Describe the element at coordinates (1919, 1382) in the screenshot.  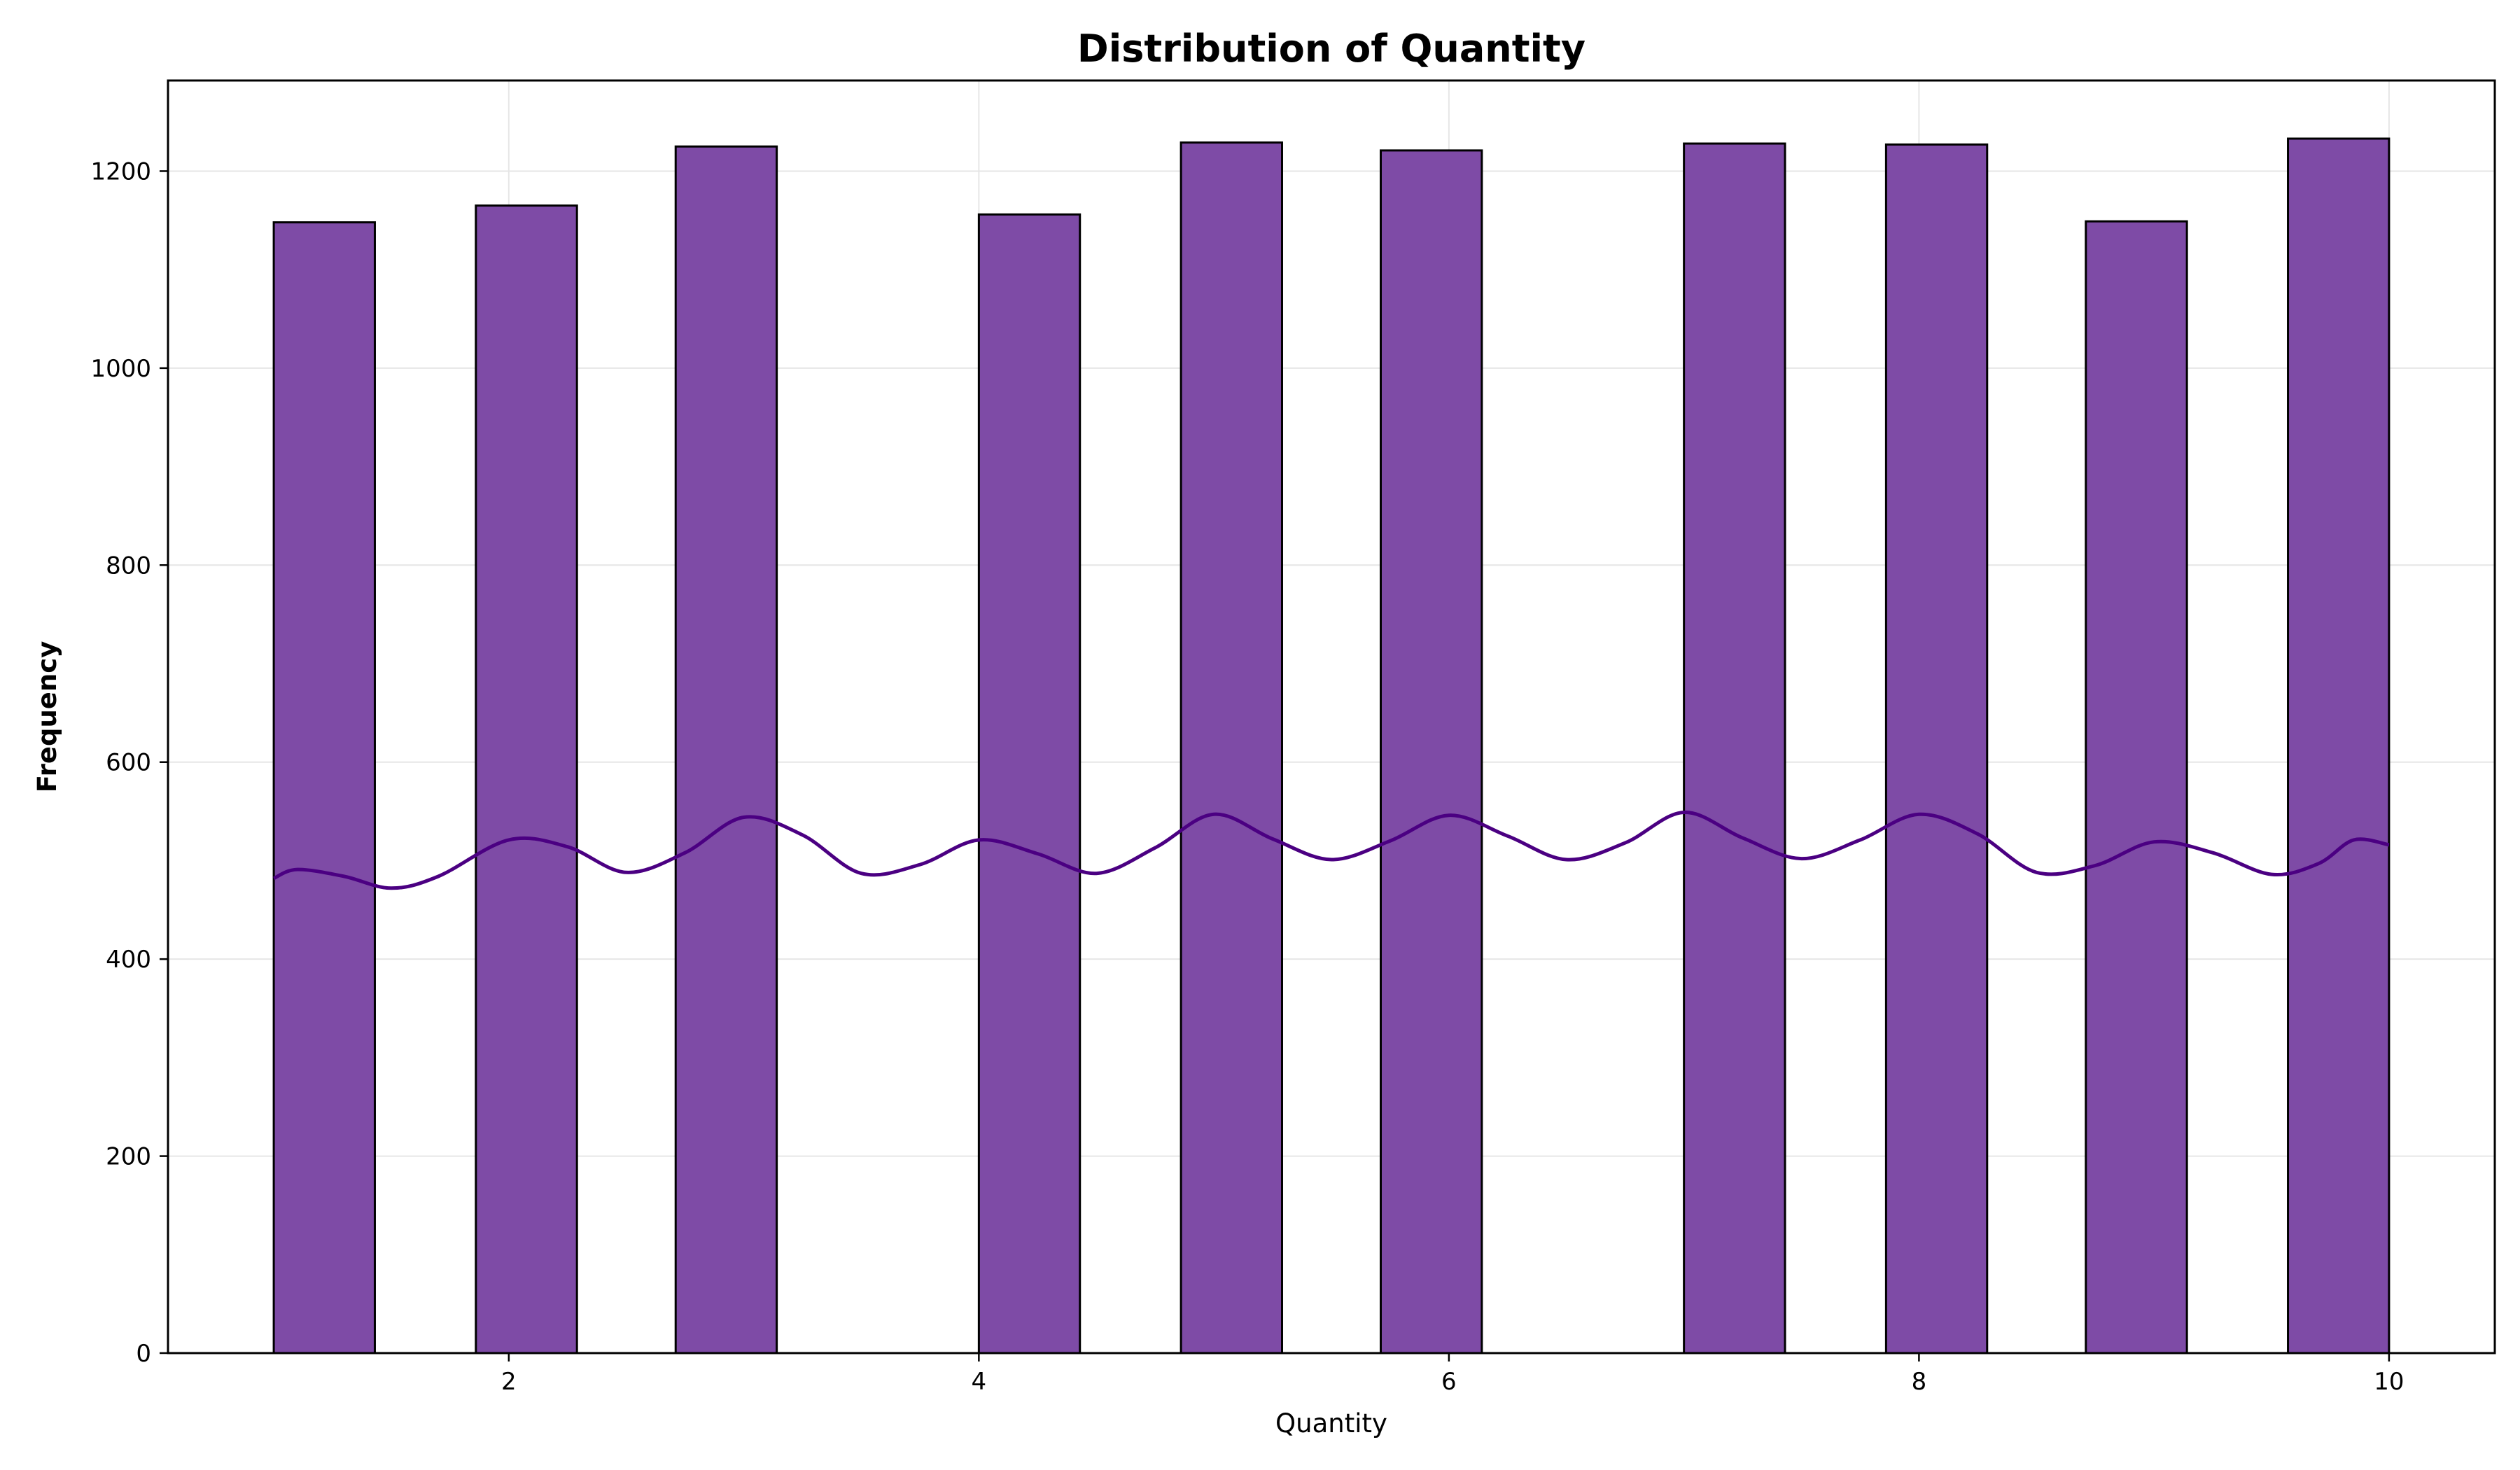
I see `x-tick-label: 8` at that location.